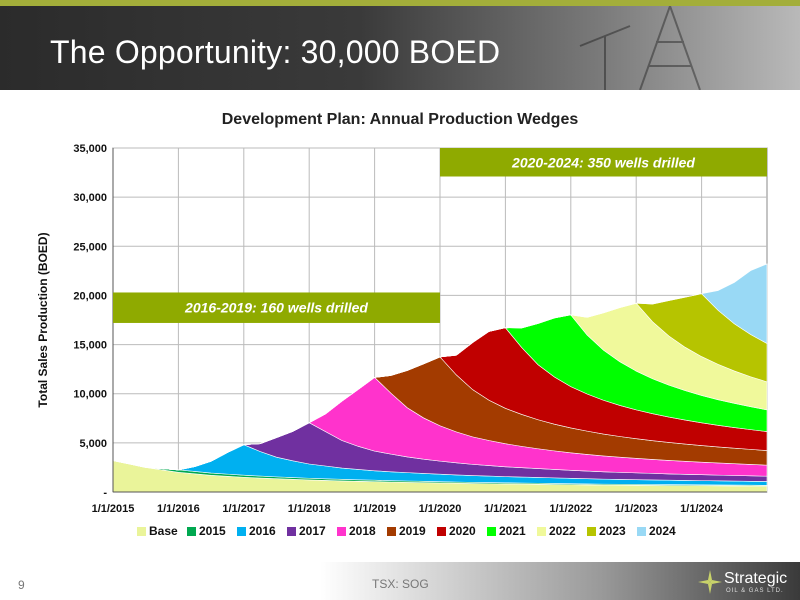 This screenshot has height=600, width=800. I want to click on annotation-text: 2020-2024: 350 wells drilled, so click(603, 162).